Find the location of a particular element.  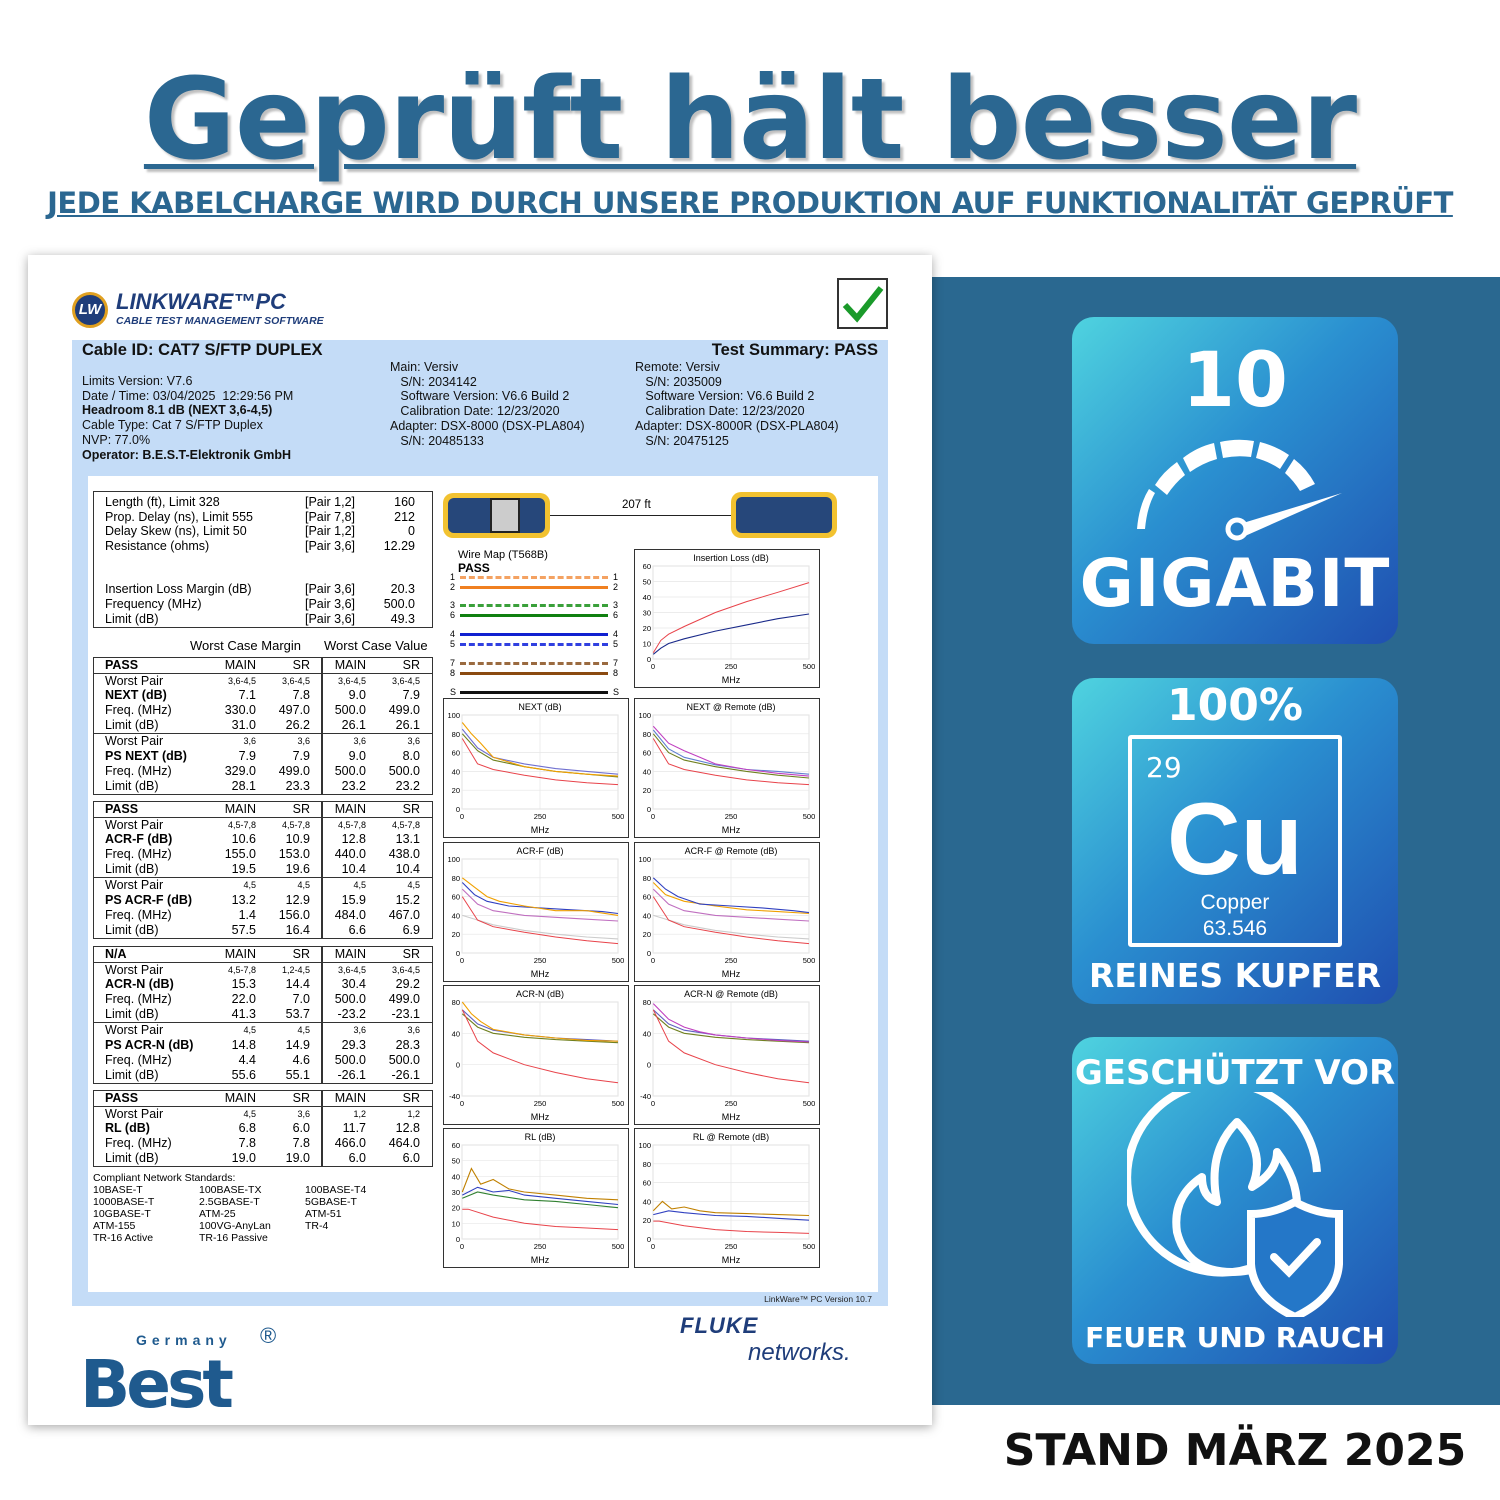

table-row: Freq. (MHz) 155.0 153.0 440.0 438.0 is located at coordinates (263, 854).